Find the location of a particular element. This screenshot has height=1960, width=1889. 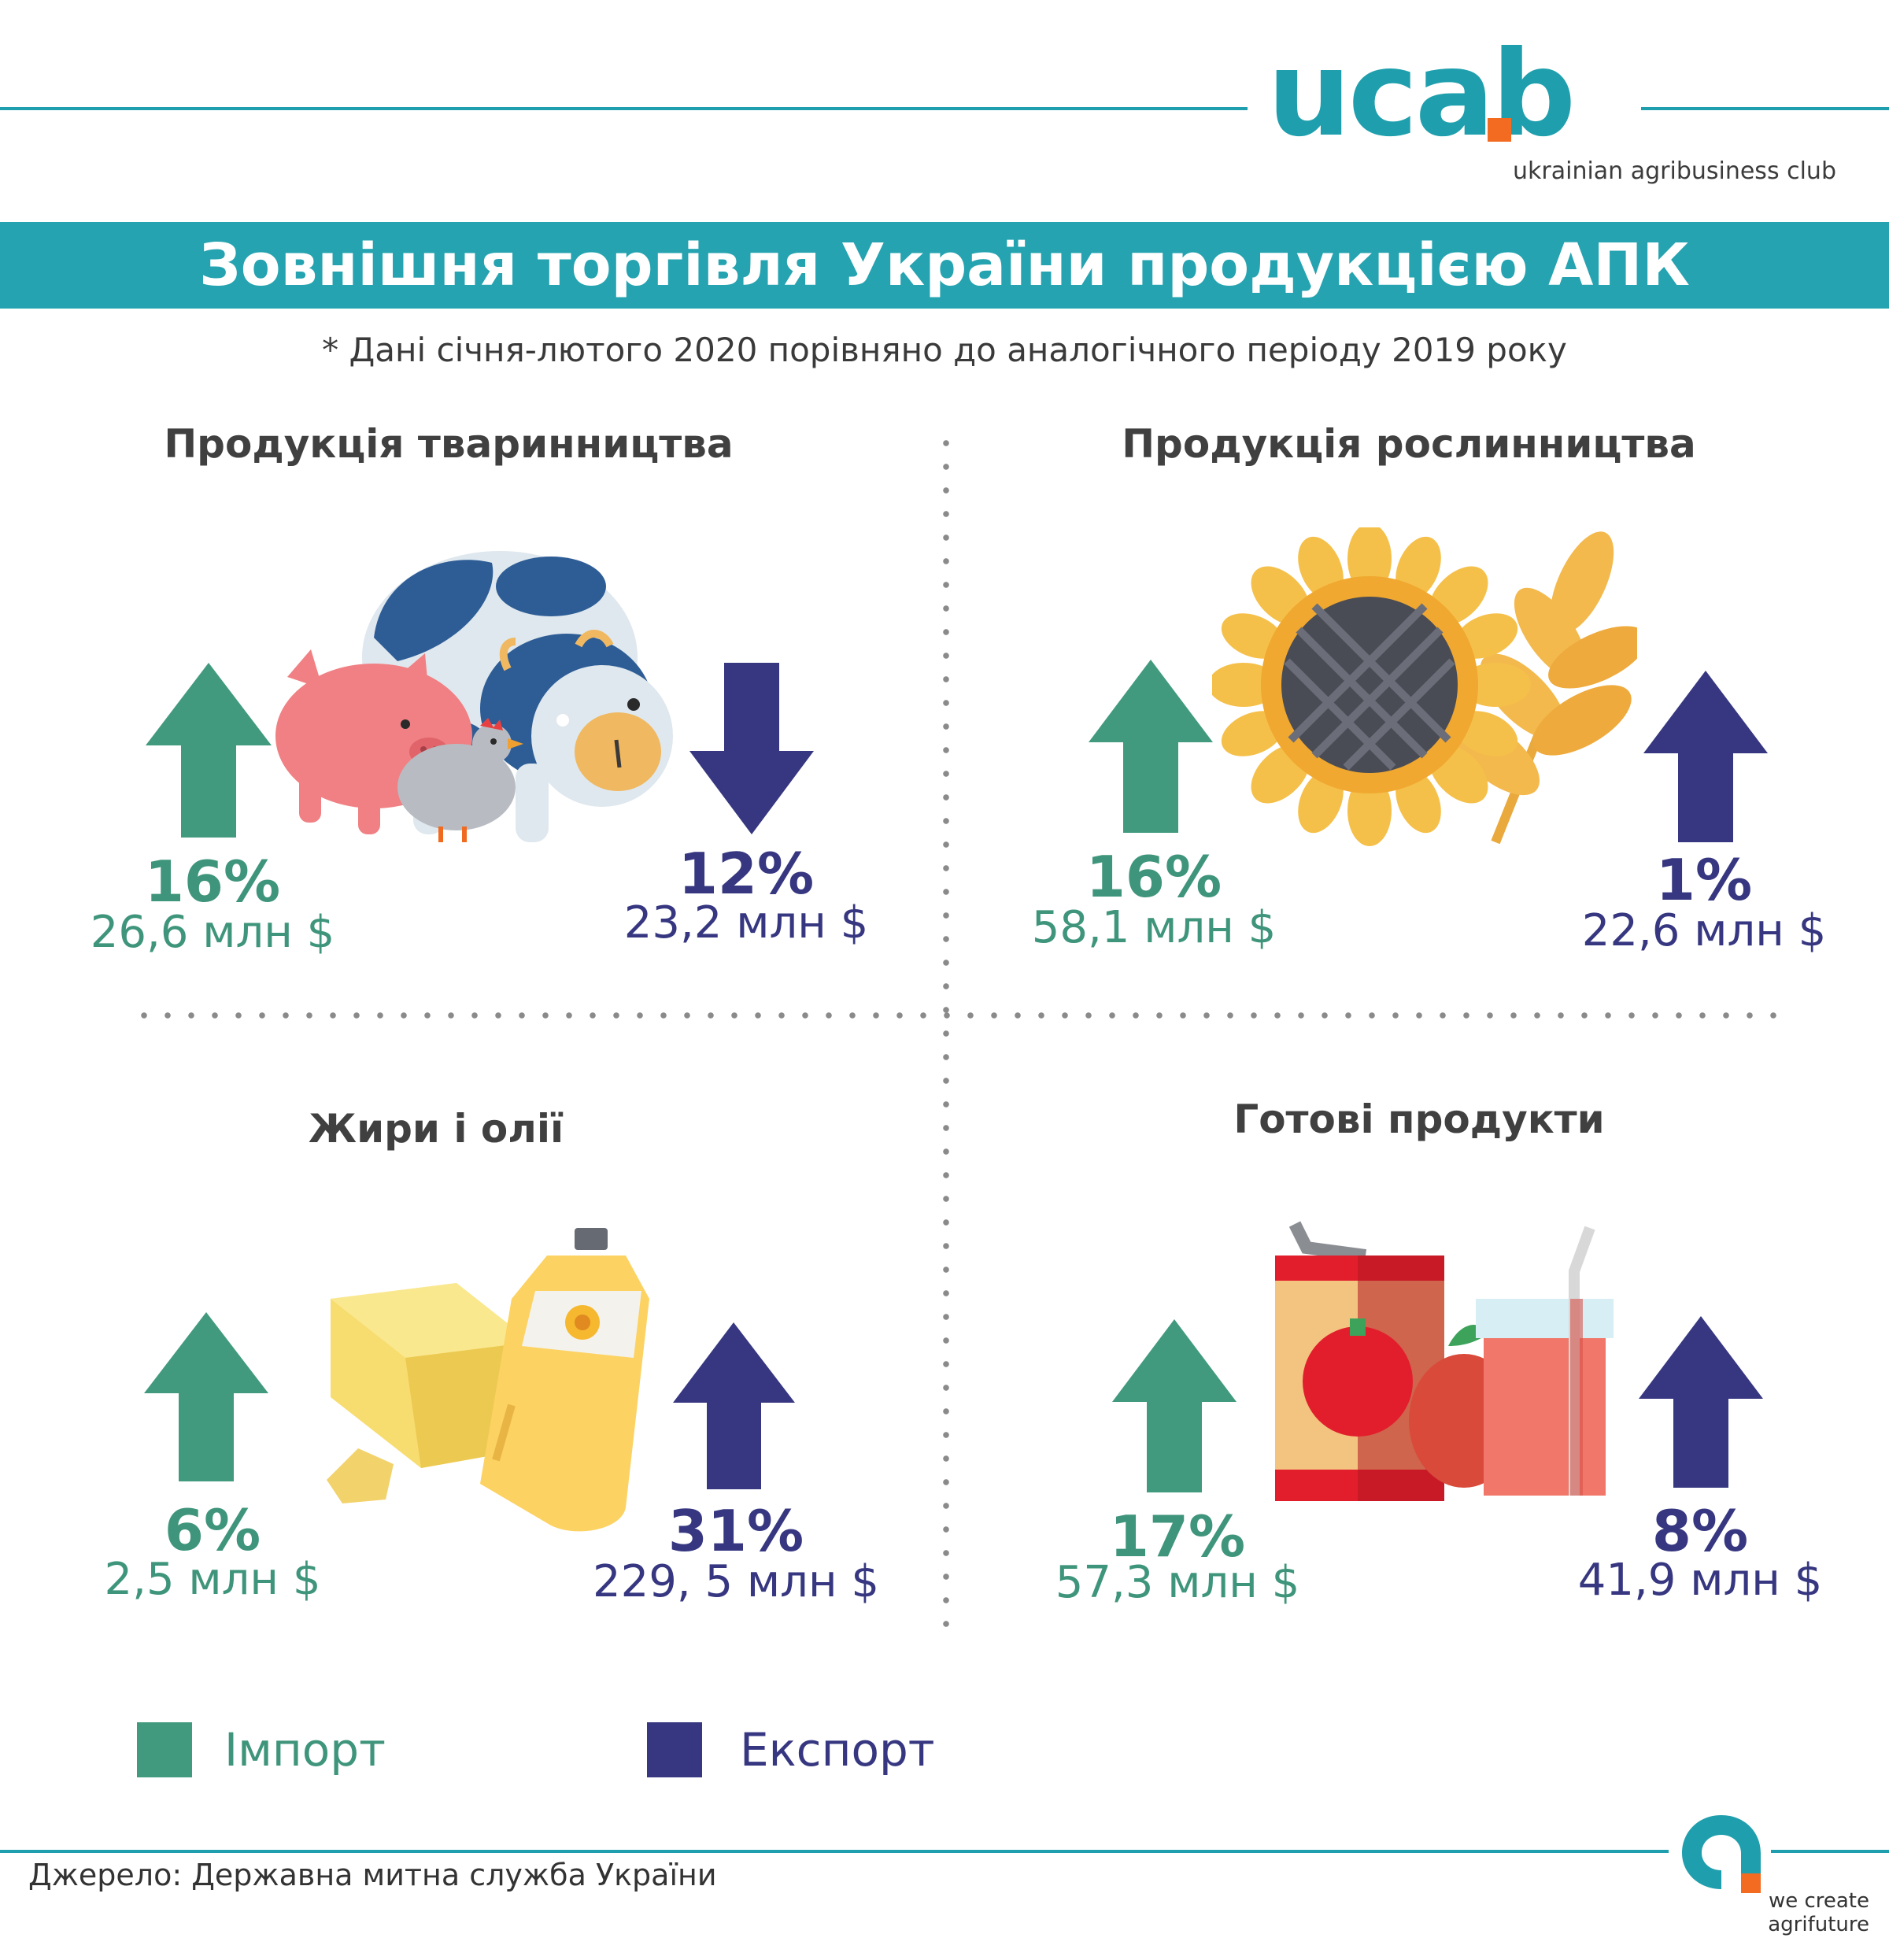

legend-label-export: Експорт is located at coordinates (838, 1750).